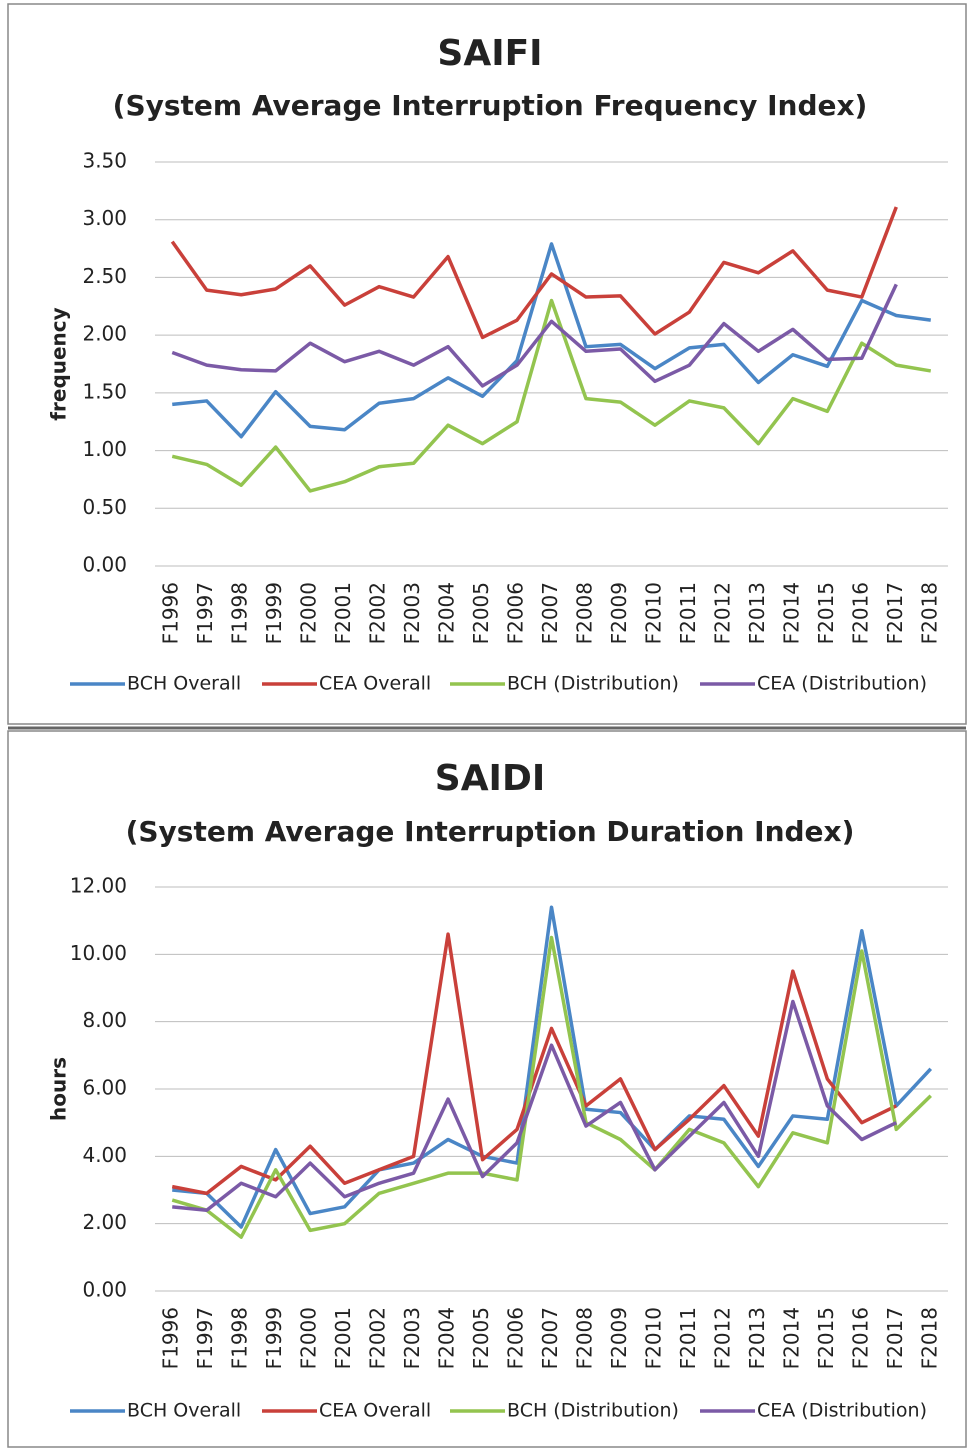 The height and width of the screenshot is (1450, 970). I want to click on y-axis-label: hours, so click(59, 1089).